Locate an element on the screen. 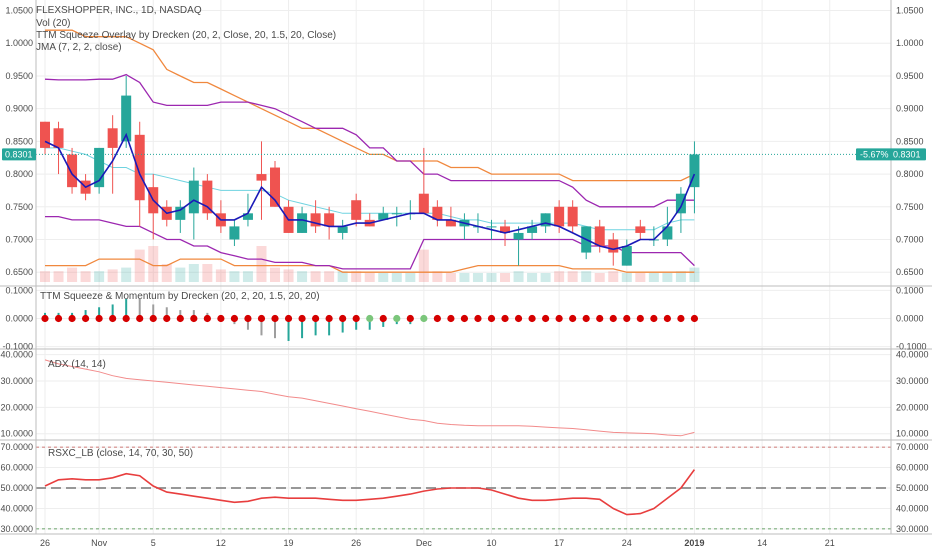  time-label-7: 10 is located at coordinates (491, 543).